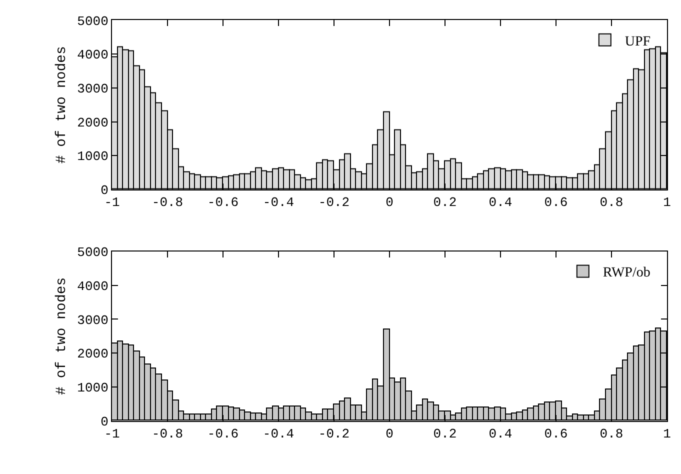 This screenshot has height=474, width=681. What do you see at coordinates (626, 273) in the screenshot?
I see `legend-label: RWP/ob` at bounding box center [626, 273].